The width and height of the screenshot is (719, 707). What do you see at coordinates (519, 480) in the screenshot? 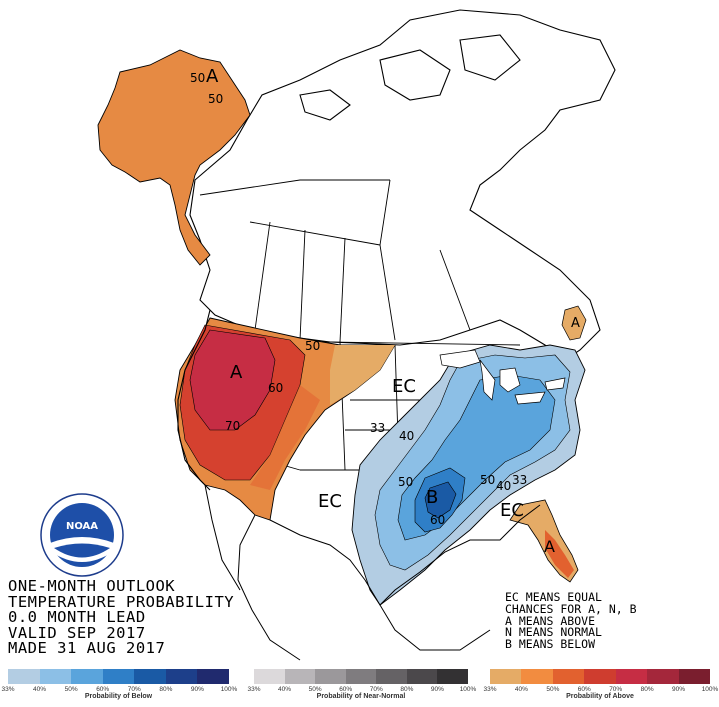
I see `label-below-33b: 33` at bounding box center [519, 480].